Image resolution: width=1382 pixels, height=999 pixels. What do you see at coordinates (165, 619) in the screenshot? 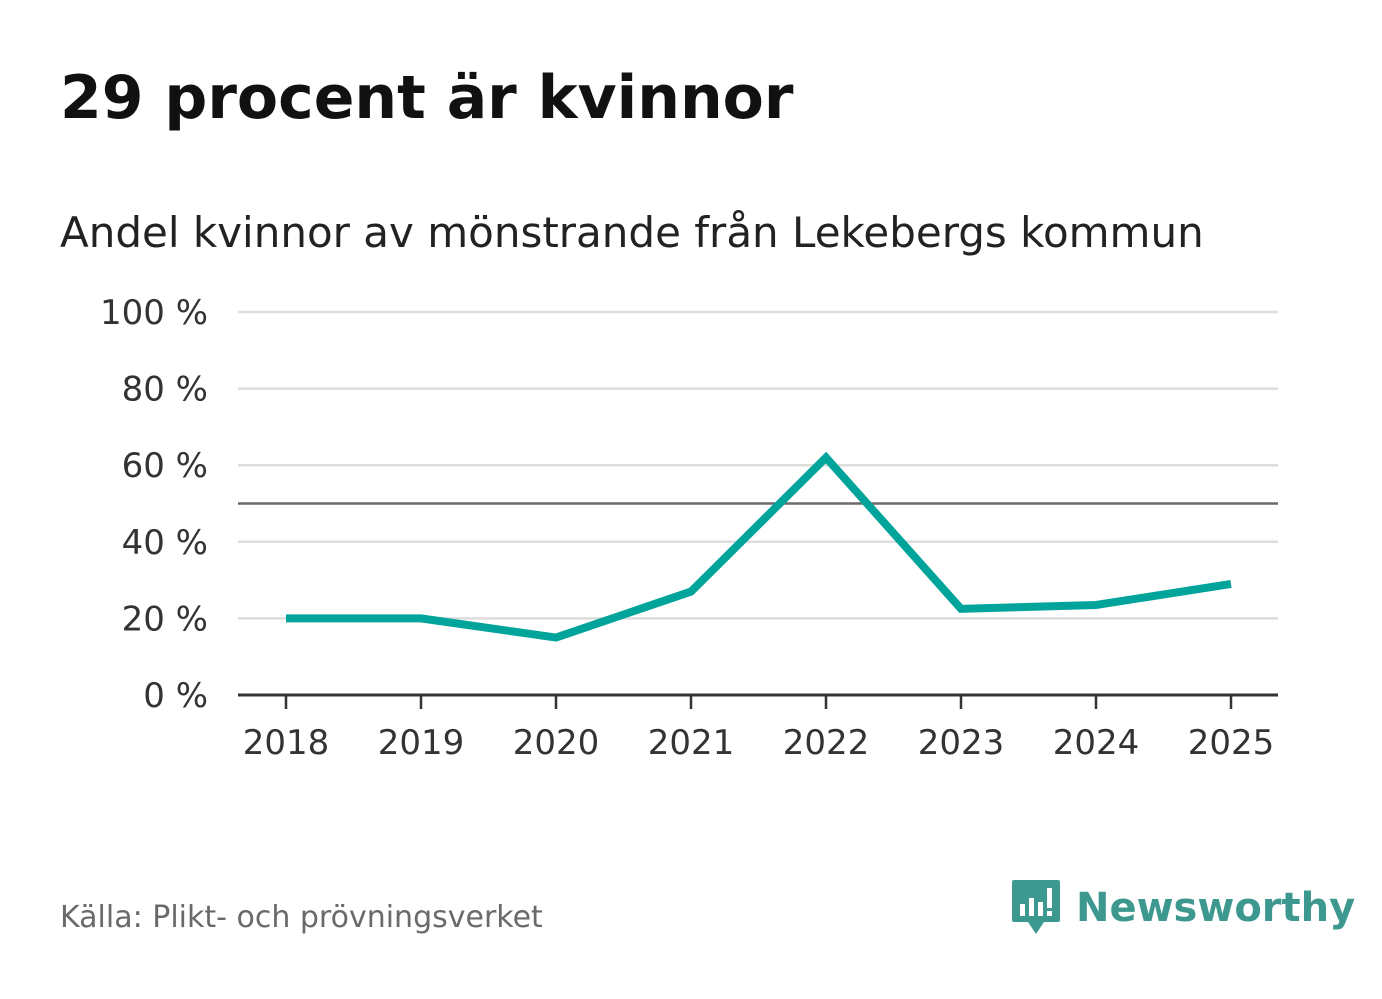
I see `y-tick-label-20: 20 %` at bounding box center [165, 619].